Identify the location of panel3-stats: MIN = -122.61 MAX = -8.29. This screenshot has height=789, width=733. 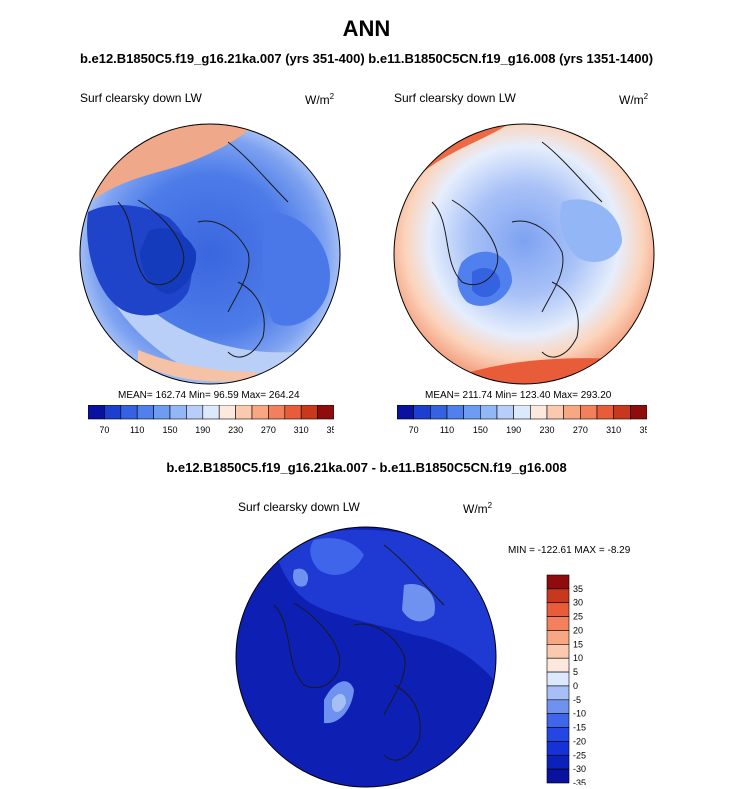
(569, 550).